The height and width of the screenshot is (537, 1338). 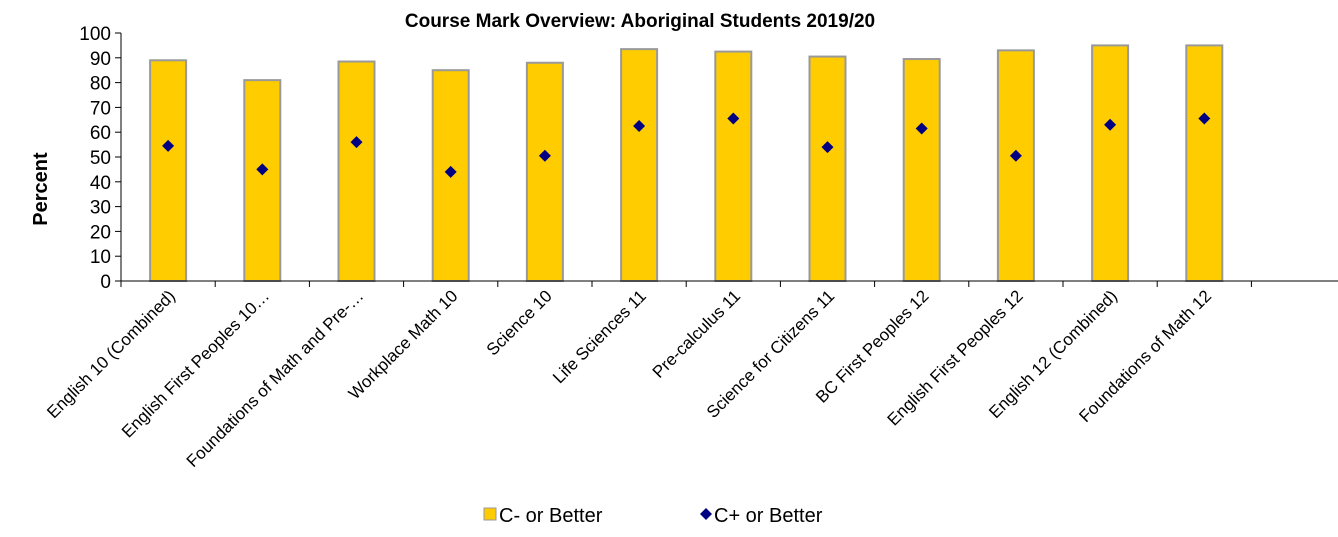 What do you see at coordinates (100, 257) in the screenshot?
I see `y-tick-label: 10` at bounding box center [100, 257].